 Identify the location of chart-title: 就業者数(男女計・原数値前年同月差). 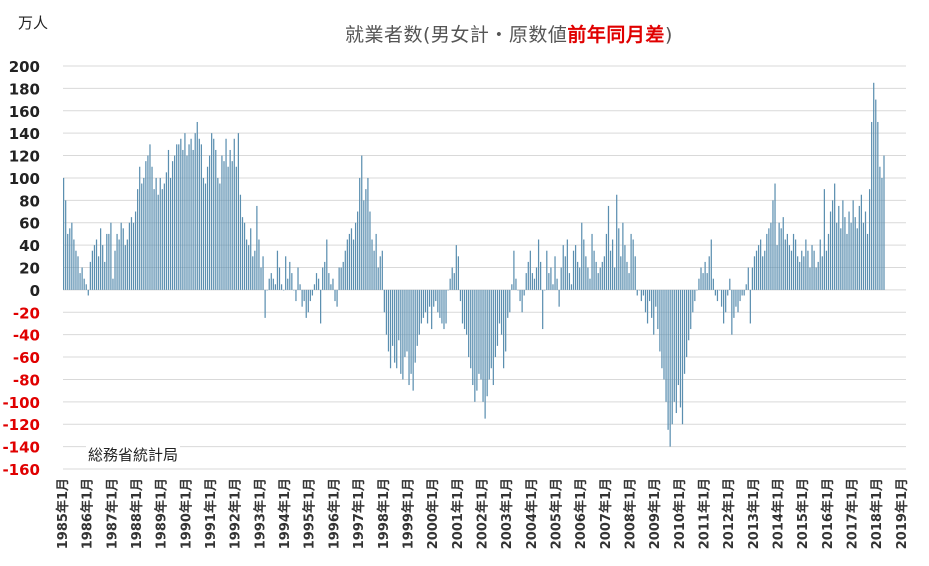
(509, 33).